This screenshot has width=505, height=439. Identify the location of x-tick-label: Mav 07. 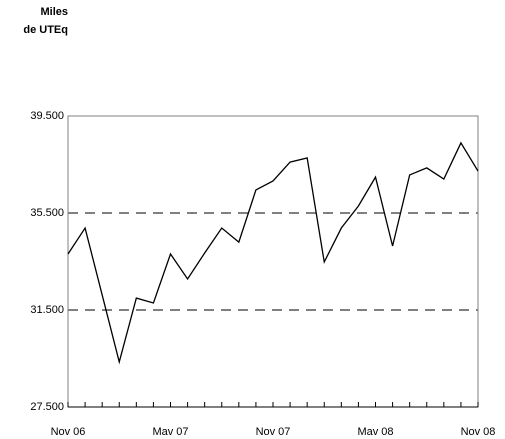
(170, 432).